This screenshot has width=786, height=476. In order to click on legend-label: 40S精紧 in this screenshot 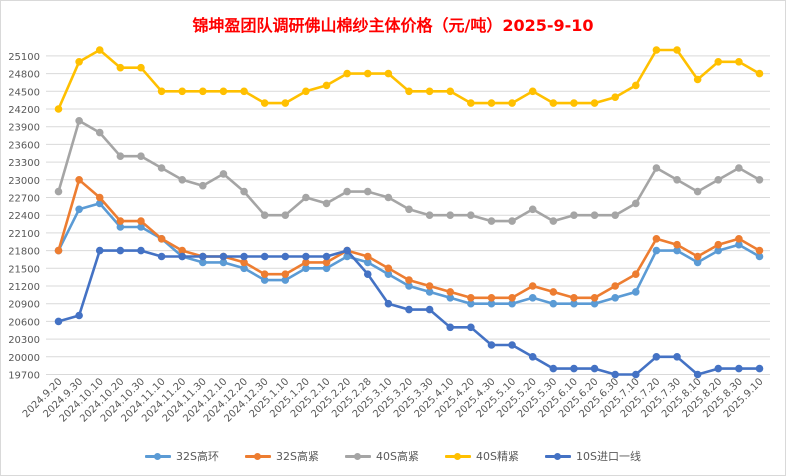, I will do `click(497, 456)`.